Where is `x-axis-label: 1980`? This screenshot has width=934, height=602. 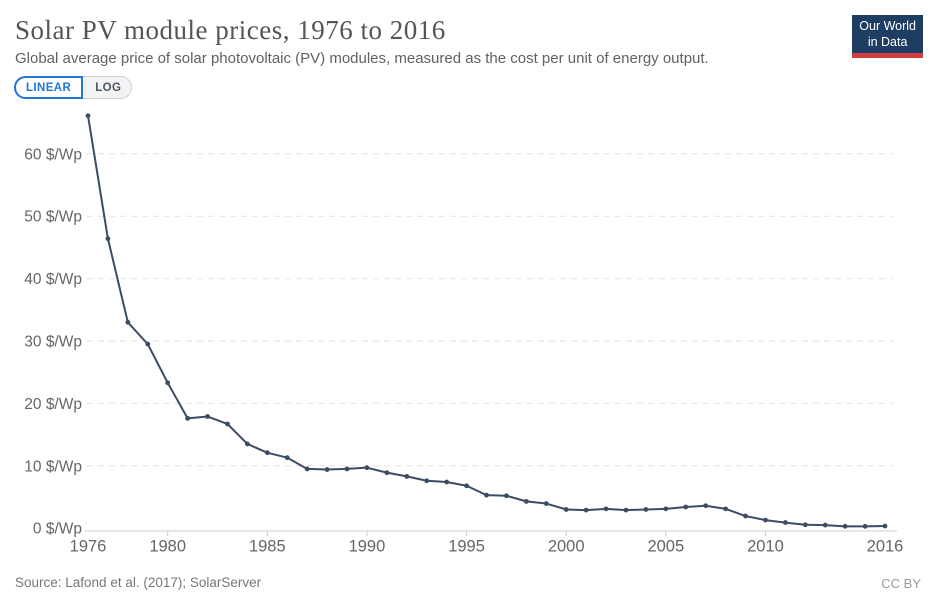 x-axis-label: 1980 is located at coordinates (167, 547).